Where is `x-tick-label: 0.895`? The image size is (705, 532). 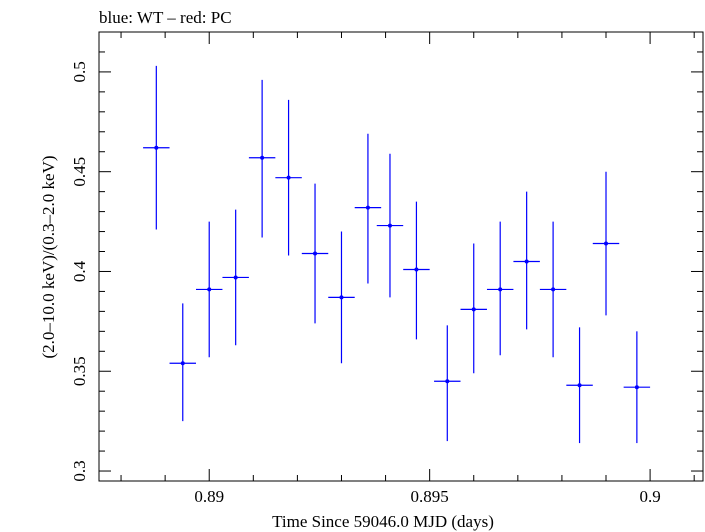
x-tick-label: 0.895 is located at coordinates (430, 496).